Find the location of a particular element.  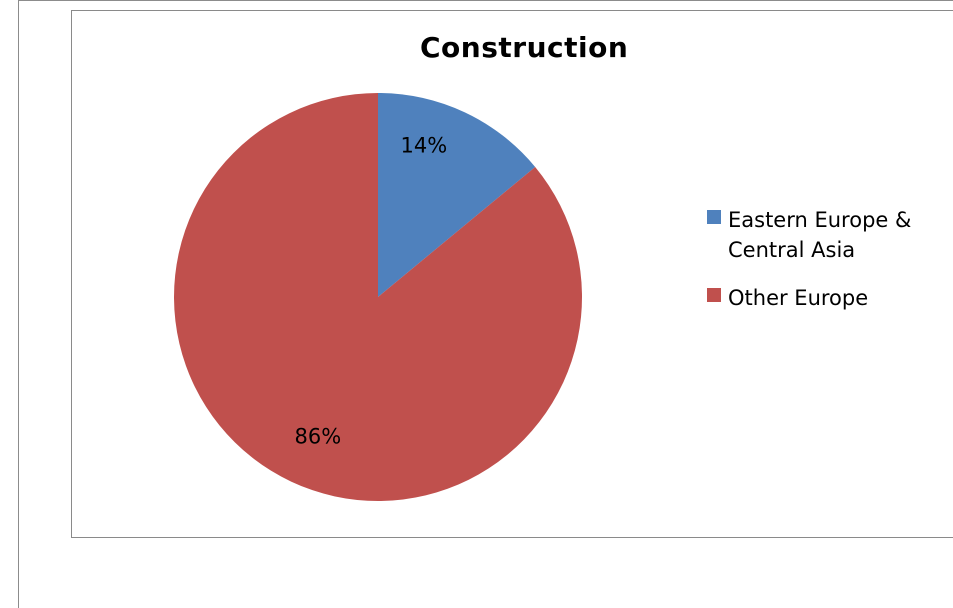

pie-slice-eastern-europe-central-asia is located at coordinates (457, 195).